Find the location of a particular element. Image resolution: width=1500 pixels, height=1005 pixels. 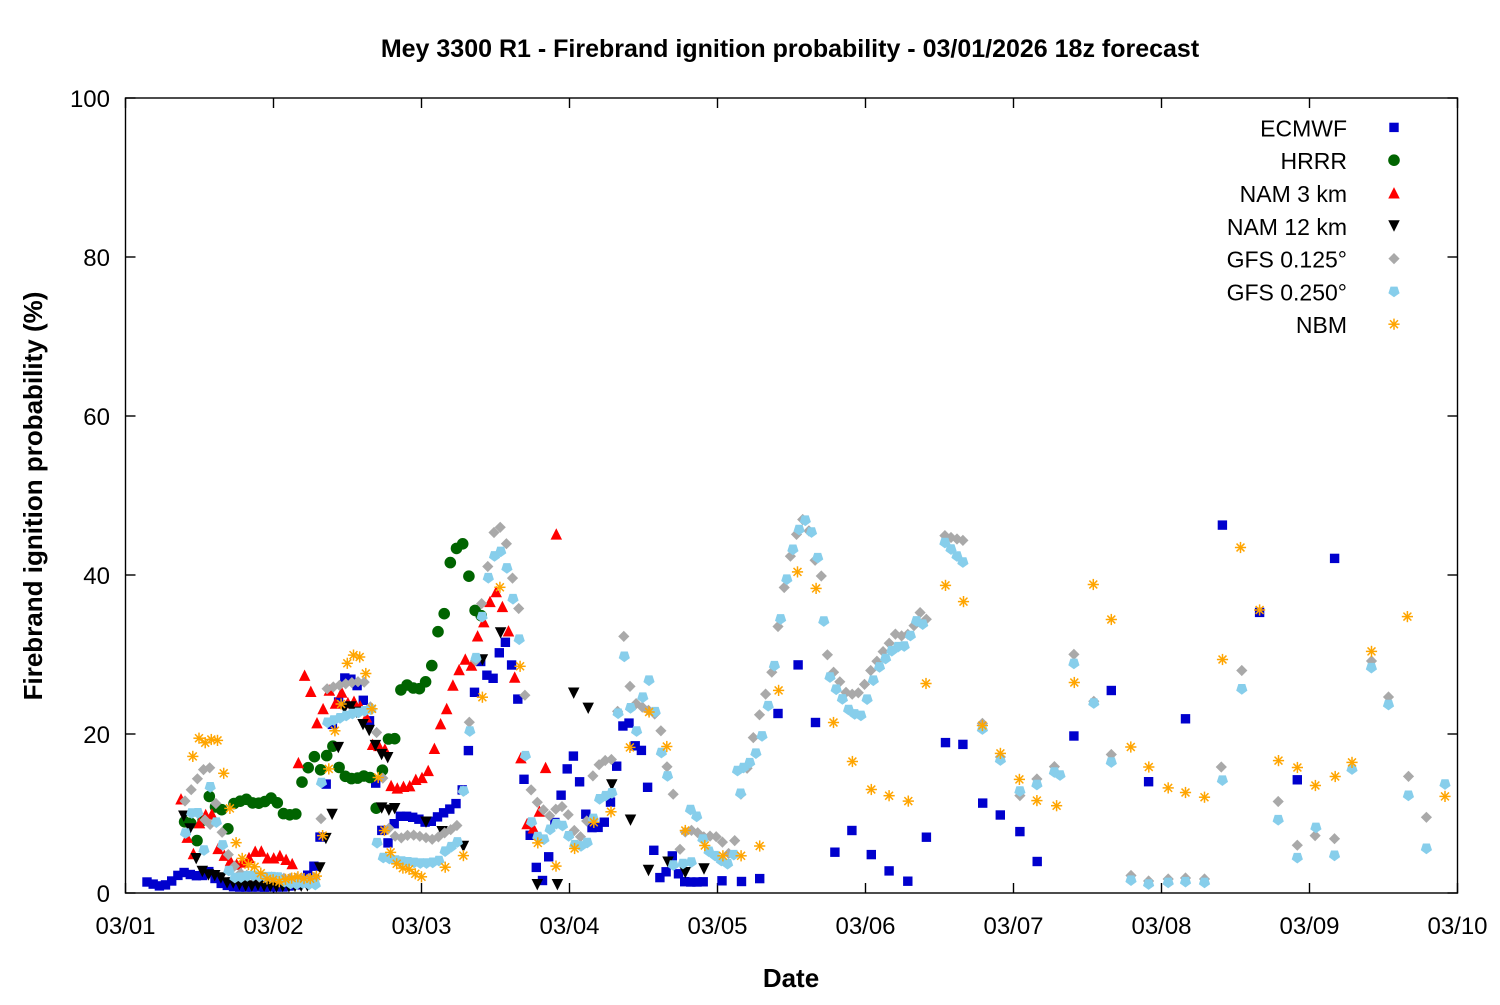

svg-text: GFS 0.125° is located at coordinates (1287, 260).